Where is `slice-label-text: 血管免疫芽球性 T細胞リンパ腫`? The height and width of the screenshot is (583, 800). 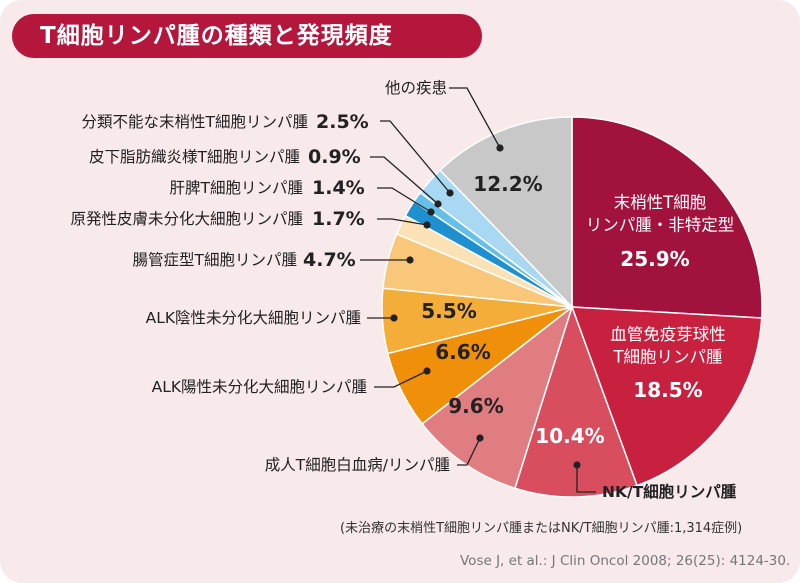
slice-label-text: 血管免疫芽球性 T細胞リンパ腫 is located at coordinates (668, 345).